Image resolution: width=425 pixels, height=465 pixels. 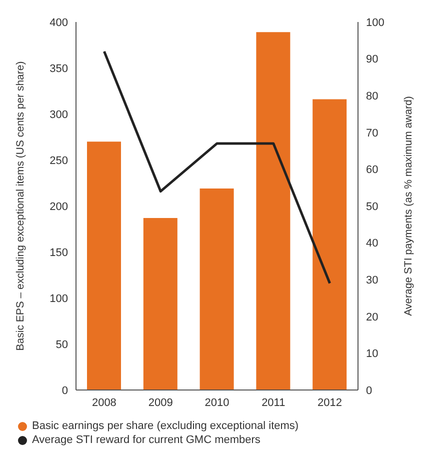 I want to click on y2-tick-label: 30, so click(x=372, y=280).